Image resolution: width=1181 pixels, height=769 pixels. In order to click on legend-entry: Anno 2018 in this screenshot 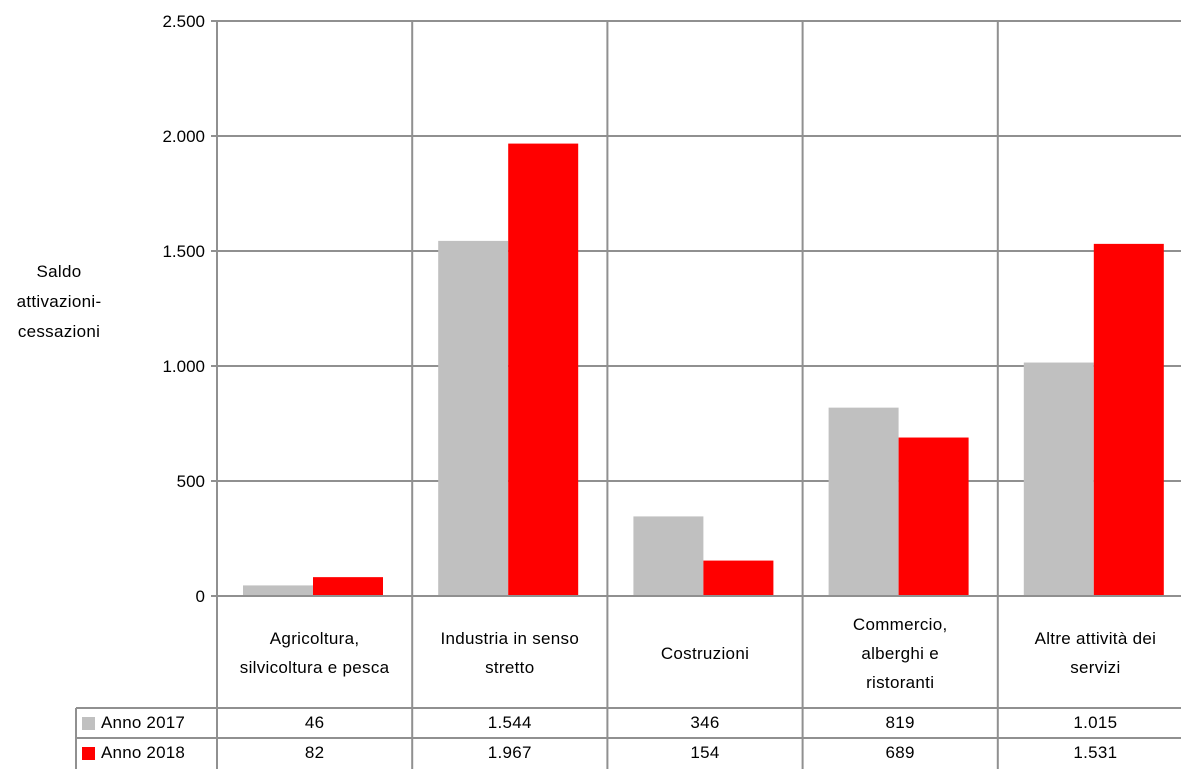, I will do `click(146, 753)`.